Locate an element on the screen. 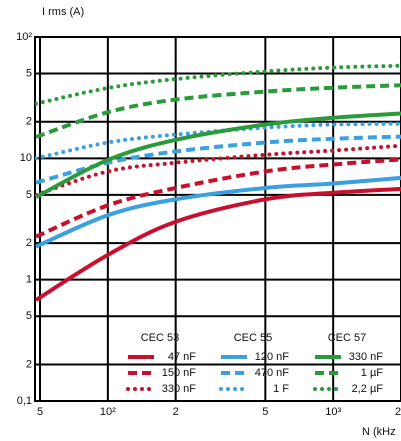 Image resolution: width=401 pixels, height=441 pixels. x-tick-label: 10² is located at coordinates (108, 412).